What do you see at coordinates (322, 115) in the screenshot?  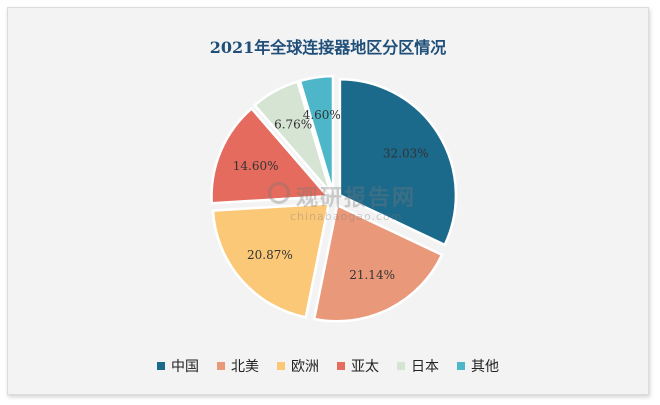 I see `slice-label-5: 4.60%` at bounding box center [322, 115].